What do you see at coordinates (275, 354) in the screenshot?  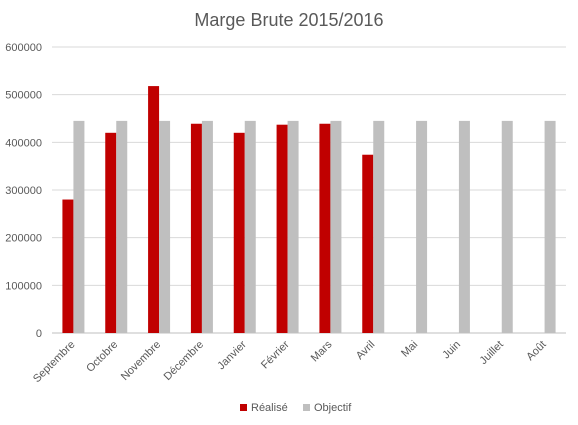 I see `x-tick-label: Février` at bounding box center [275, 354].